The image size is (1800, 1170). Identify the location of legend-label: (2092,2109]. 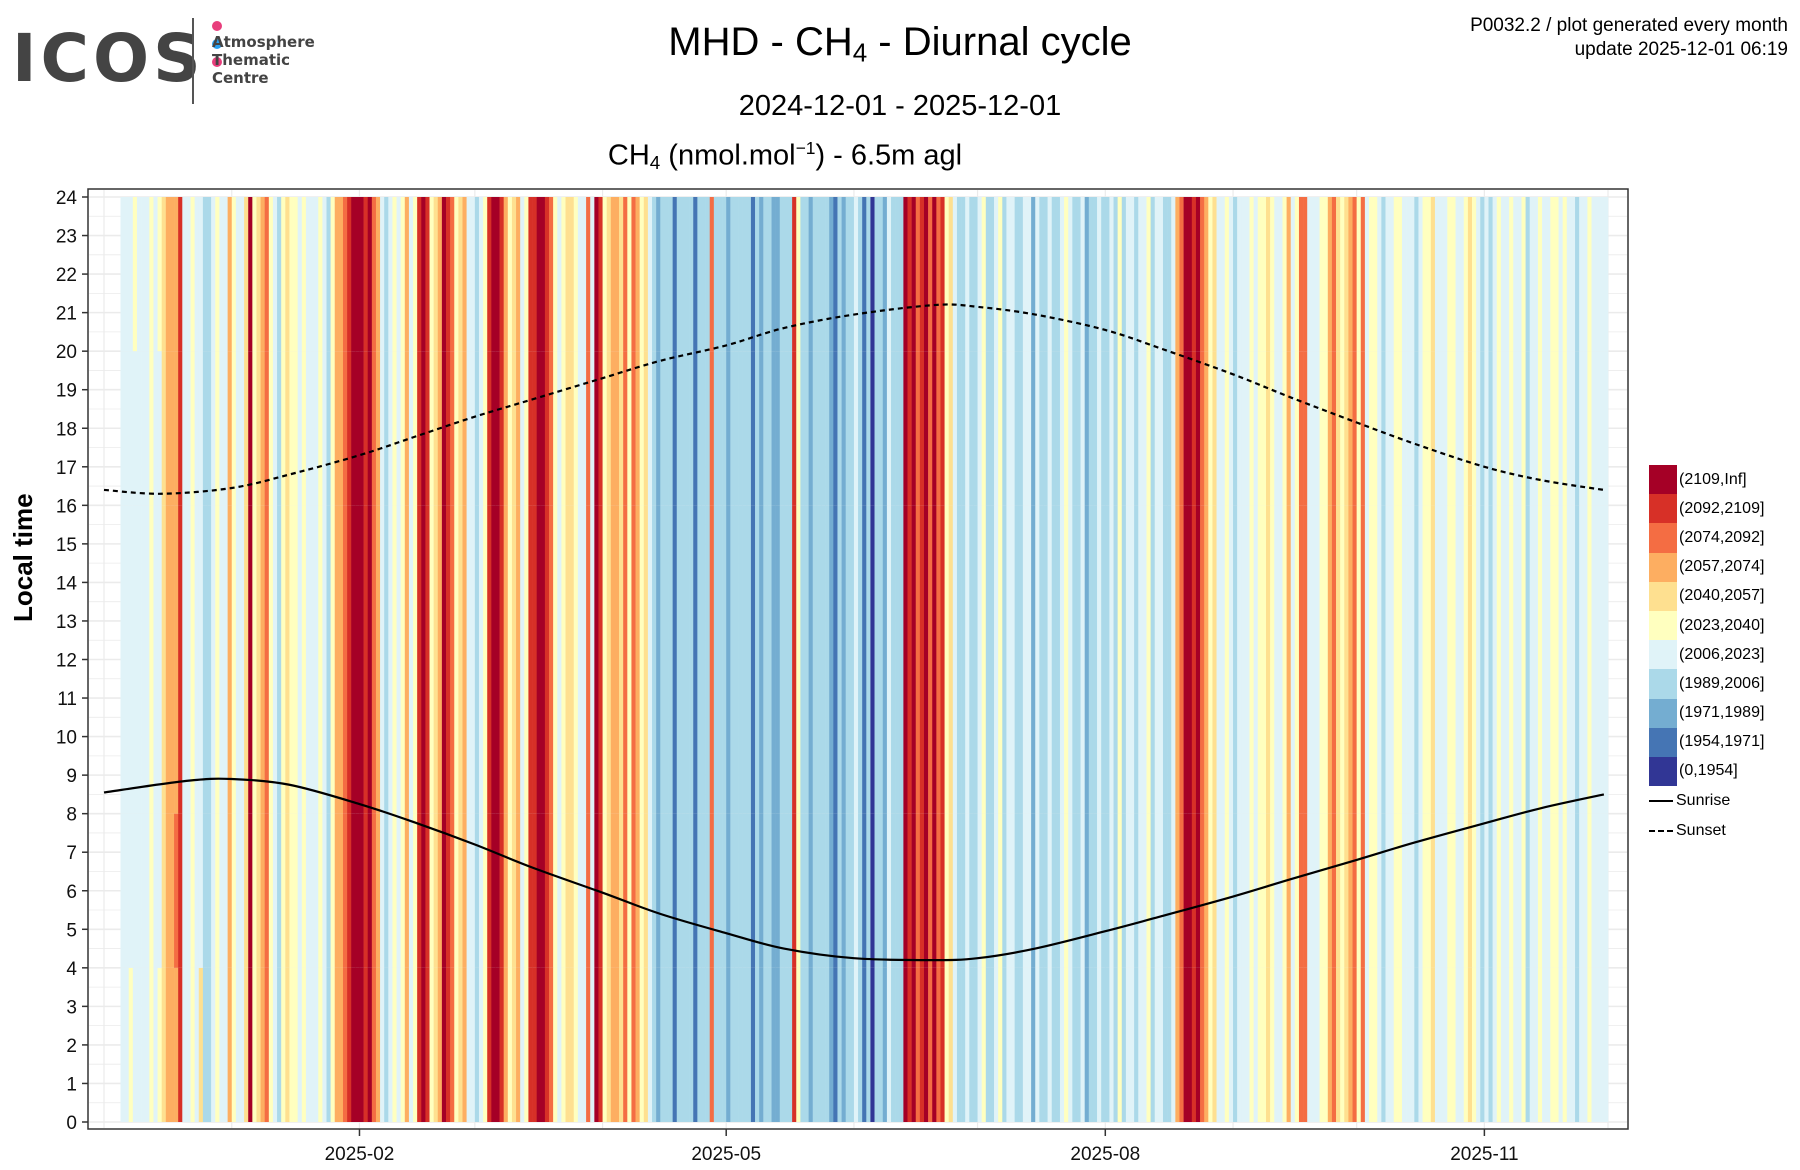
(1722, 508).